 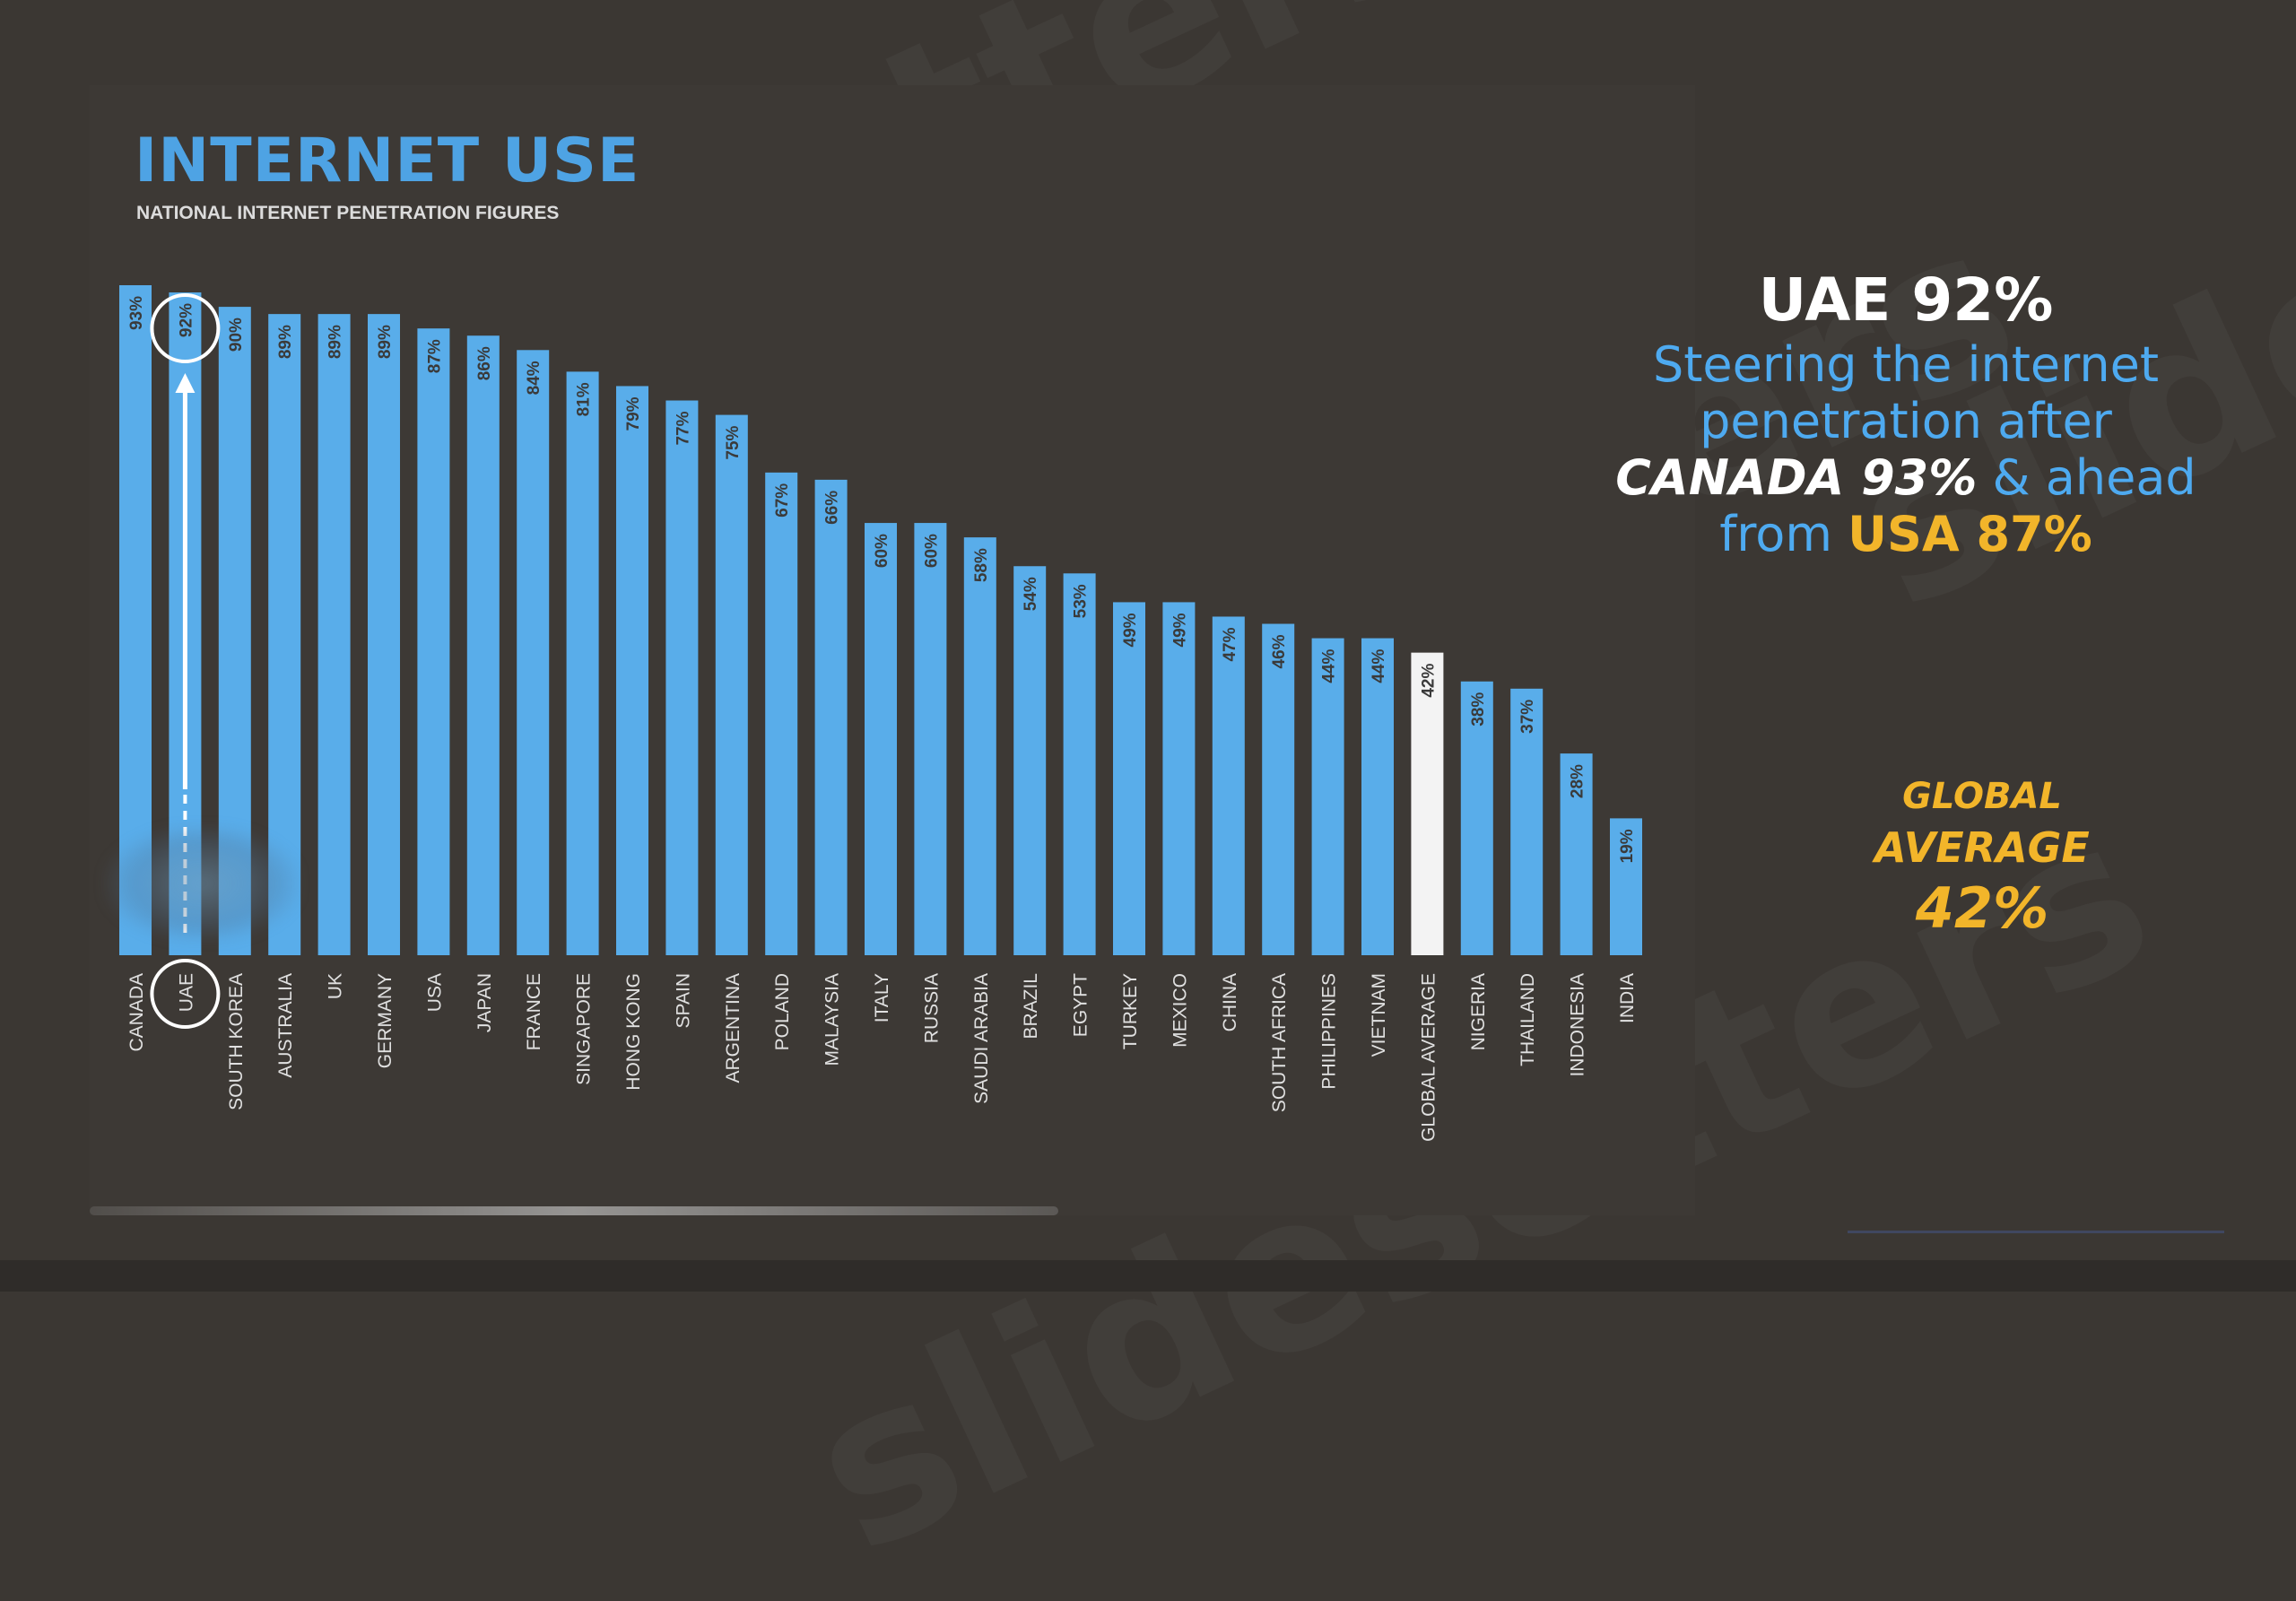 What do you see at coordinates (832, 508) in the screenshot?
I see `bar-value-label: 66%` at bounding box center [832, 508].